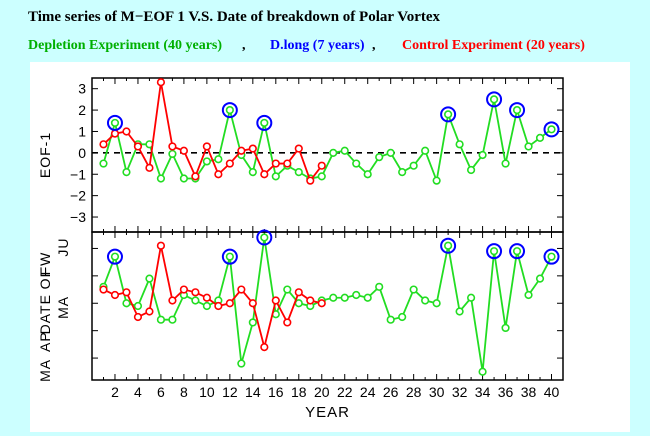  What do you see at coordinates (78, 196) in the screenshot?
I see `y-tick-label: −2` at bounding box center [78, 196].